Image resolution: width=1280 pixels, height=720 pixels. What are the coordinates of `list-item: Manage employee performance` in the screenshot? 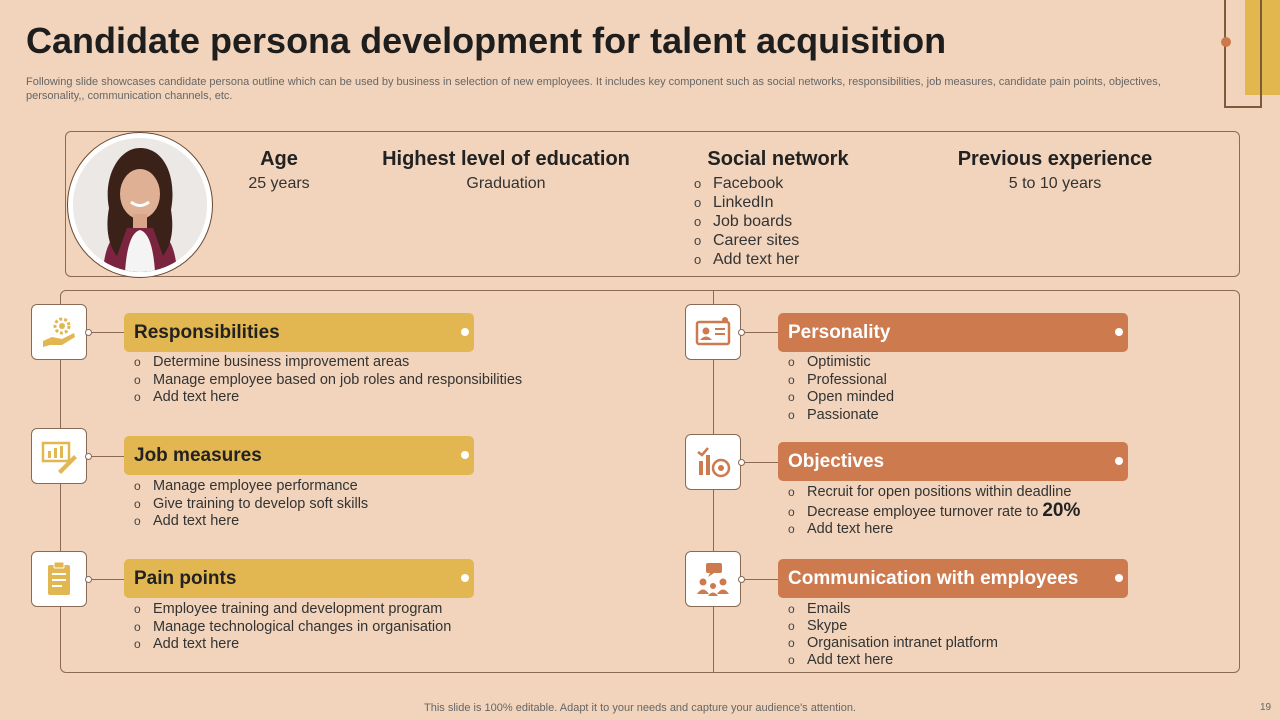 It's located at (251, 487).